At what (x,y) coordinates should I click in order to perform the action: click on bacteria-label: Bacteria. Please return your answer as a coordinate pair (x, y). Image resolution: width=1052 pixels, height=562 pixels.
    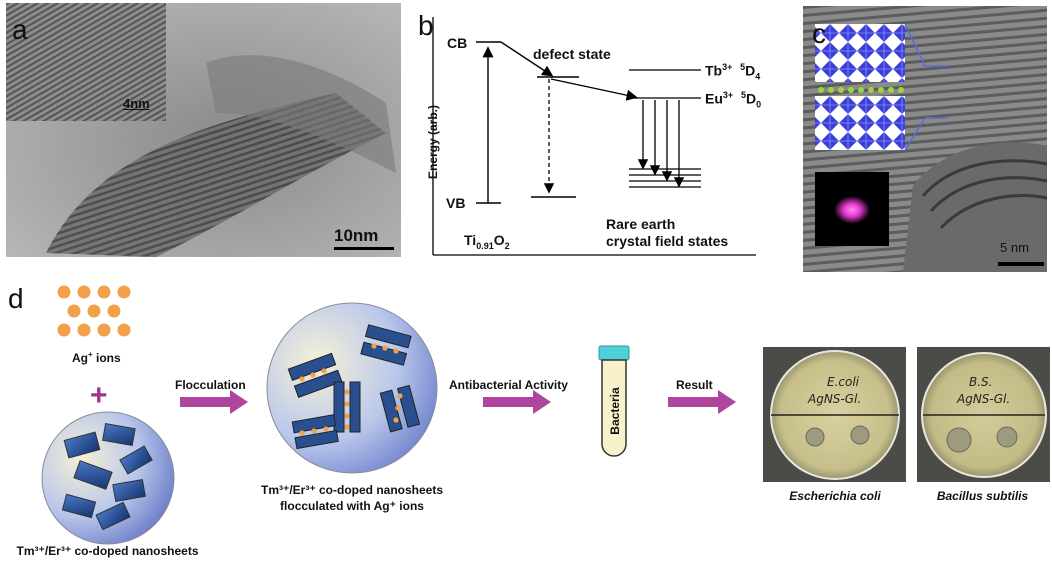
    Looking at the image, I should click on (615, 411).